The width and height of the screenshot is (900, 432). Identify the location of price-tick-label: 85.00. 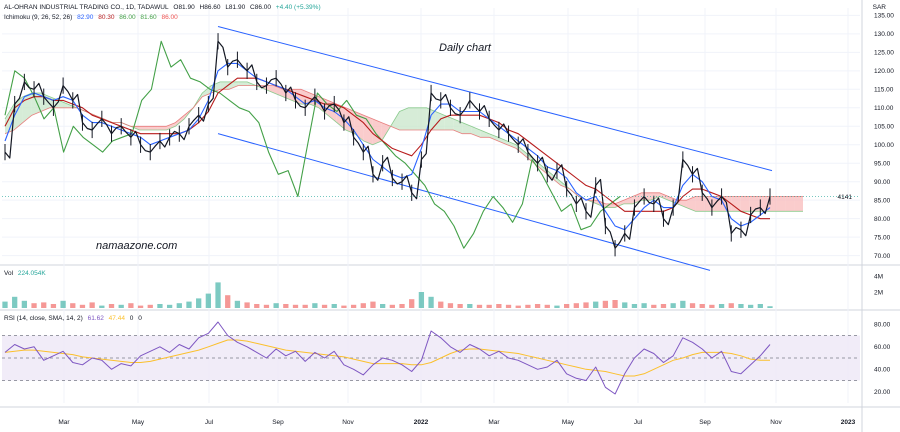
(882, 200).